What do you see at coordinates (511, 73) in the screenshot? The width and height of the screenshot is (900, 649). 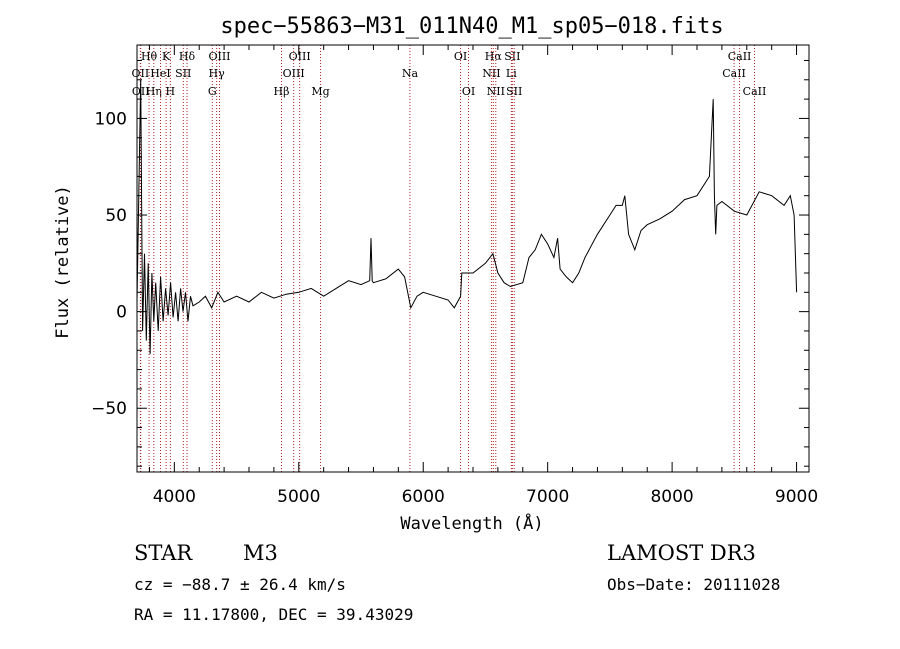 I see `line-marker-label: Li` at bounding box center [511, 73].